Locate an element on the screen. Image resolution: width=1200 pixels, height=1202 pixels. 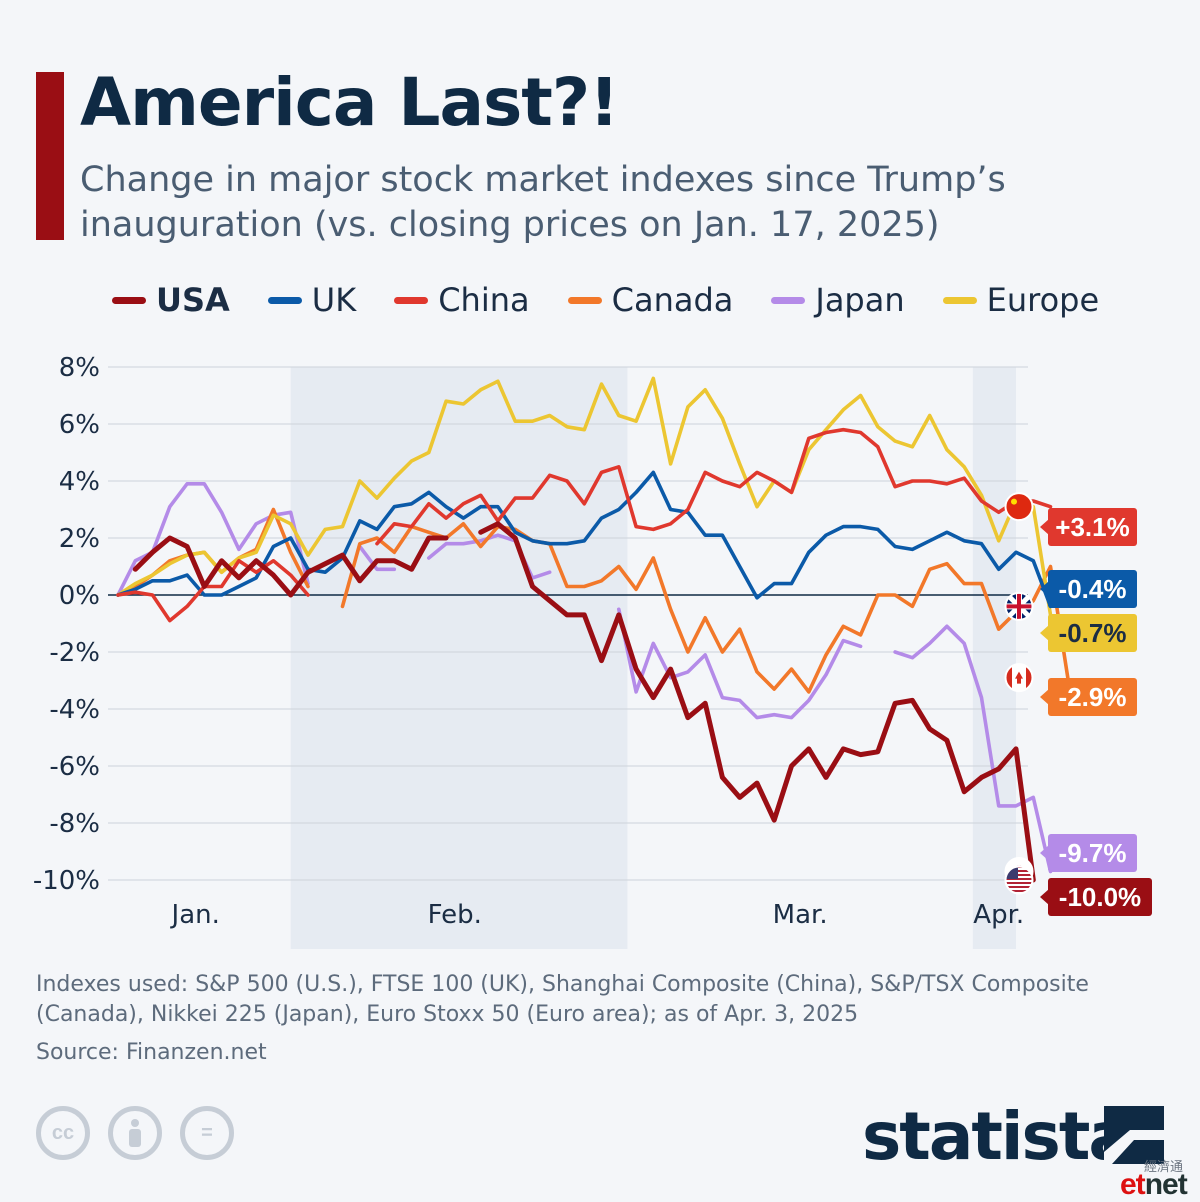
end-label-uk: -0.4% is located at coordinates (1093, 589).